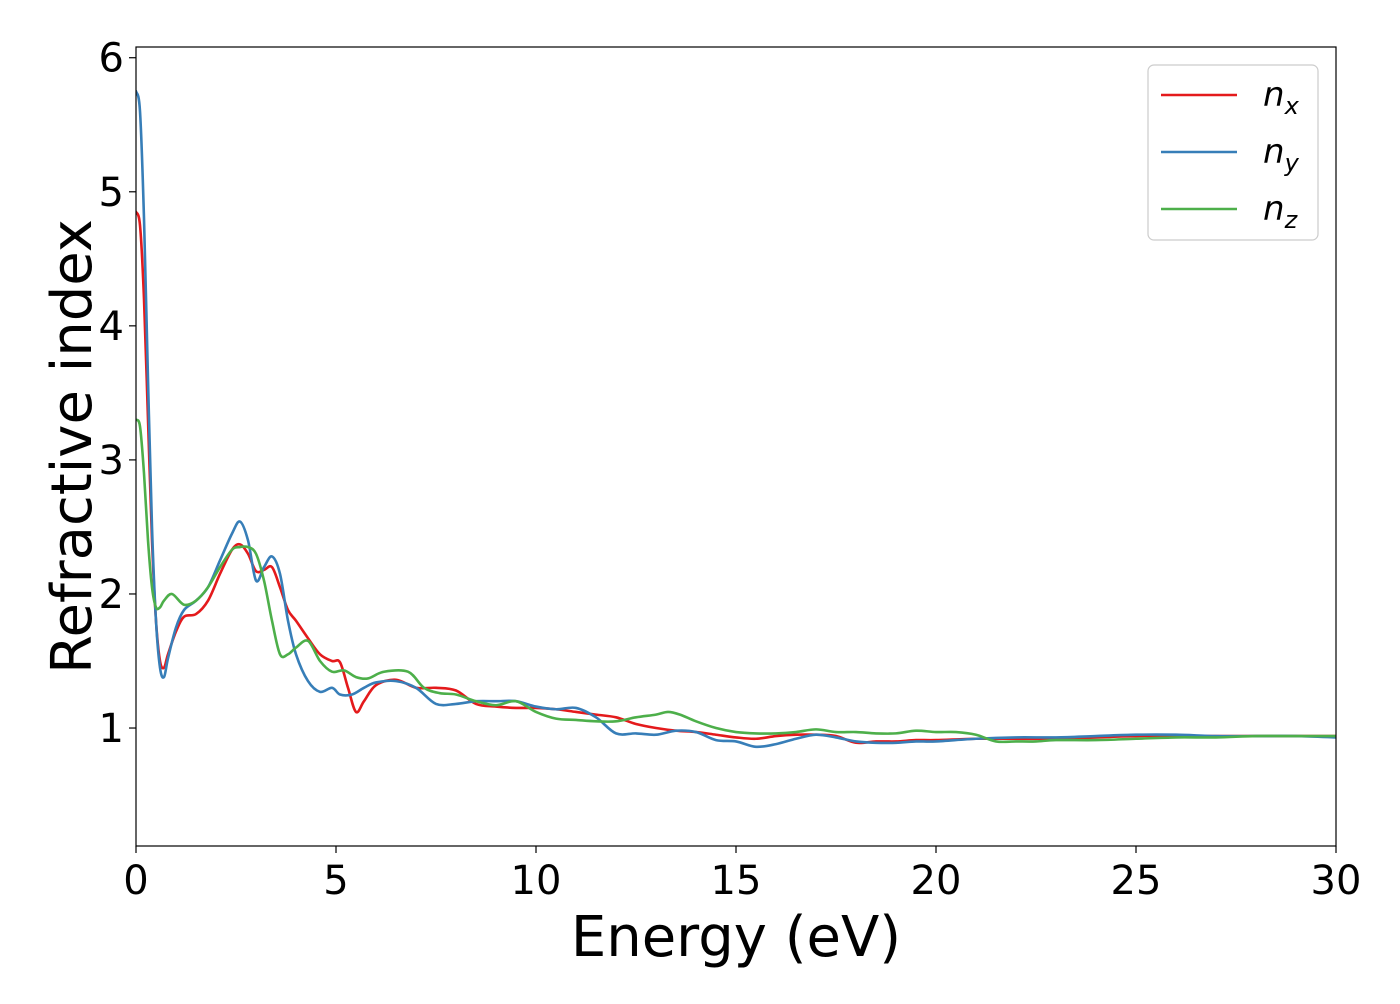 This screenshot has height=1004, width=1400. I want to click on y-tick-label: 5, so click(111, 193).